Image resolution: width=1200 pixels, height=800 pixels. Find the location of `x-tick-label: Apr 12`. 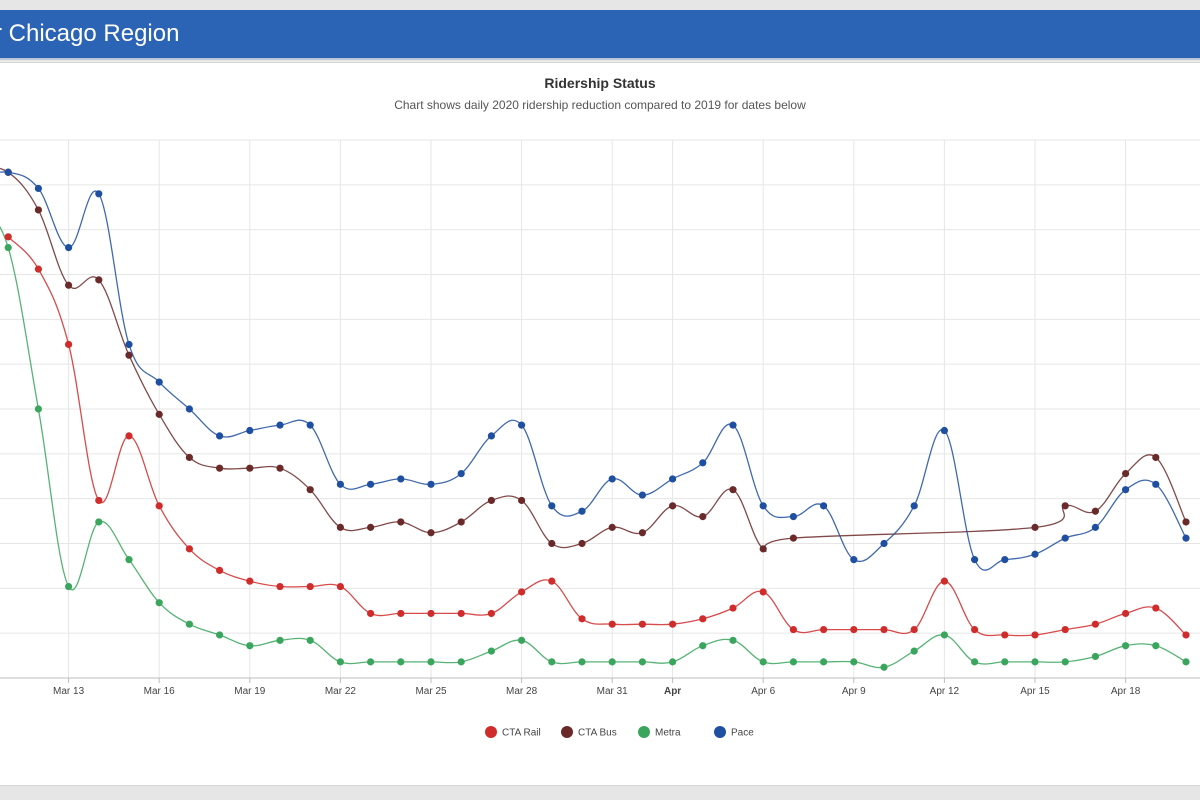

x-tick-label: Apr 12 is located at coordinates (945, 691).